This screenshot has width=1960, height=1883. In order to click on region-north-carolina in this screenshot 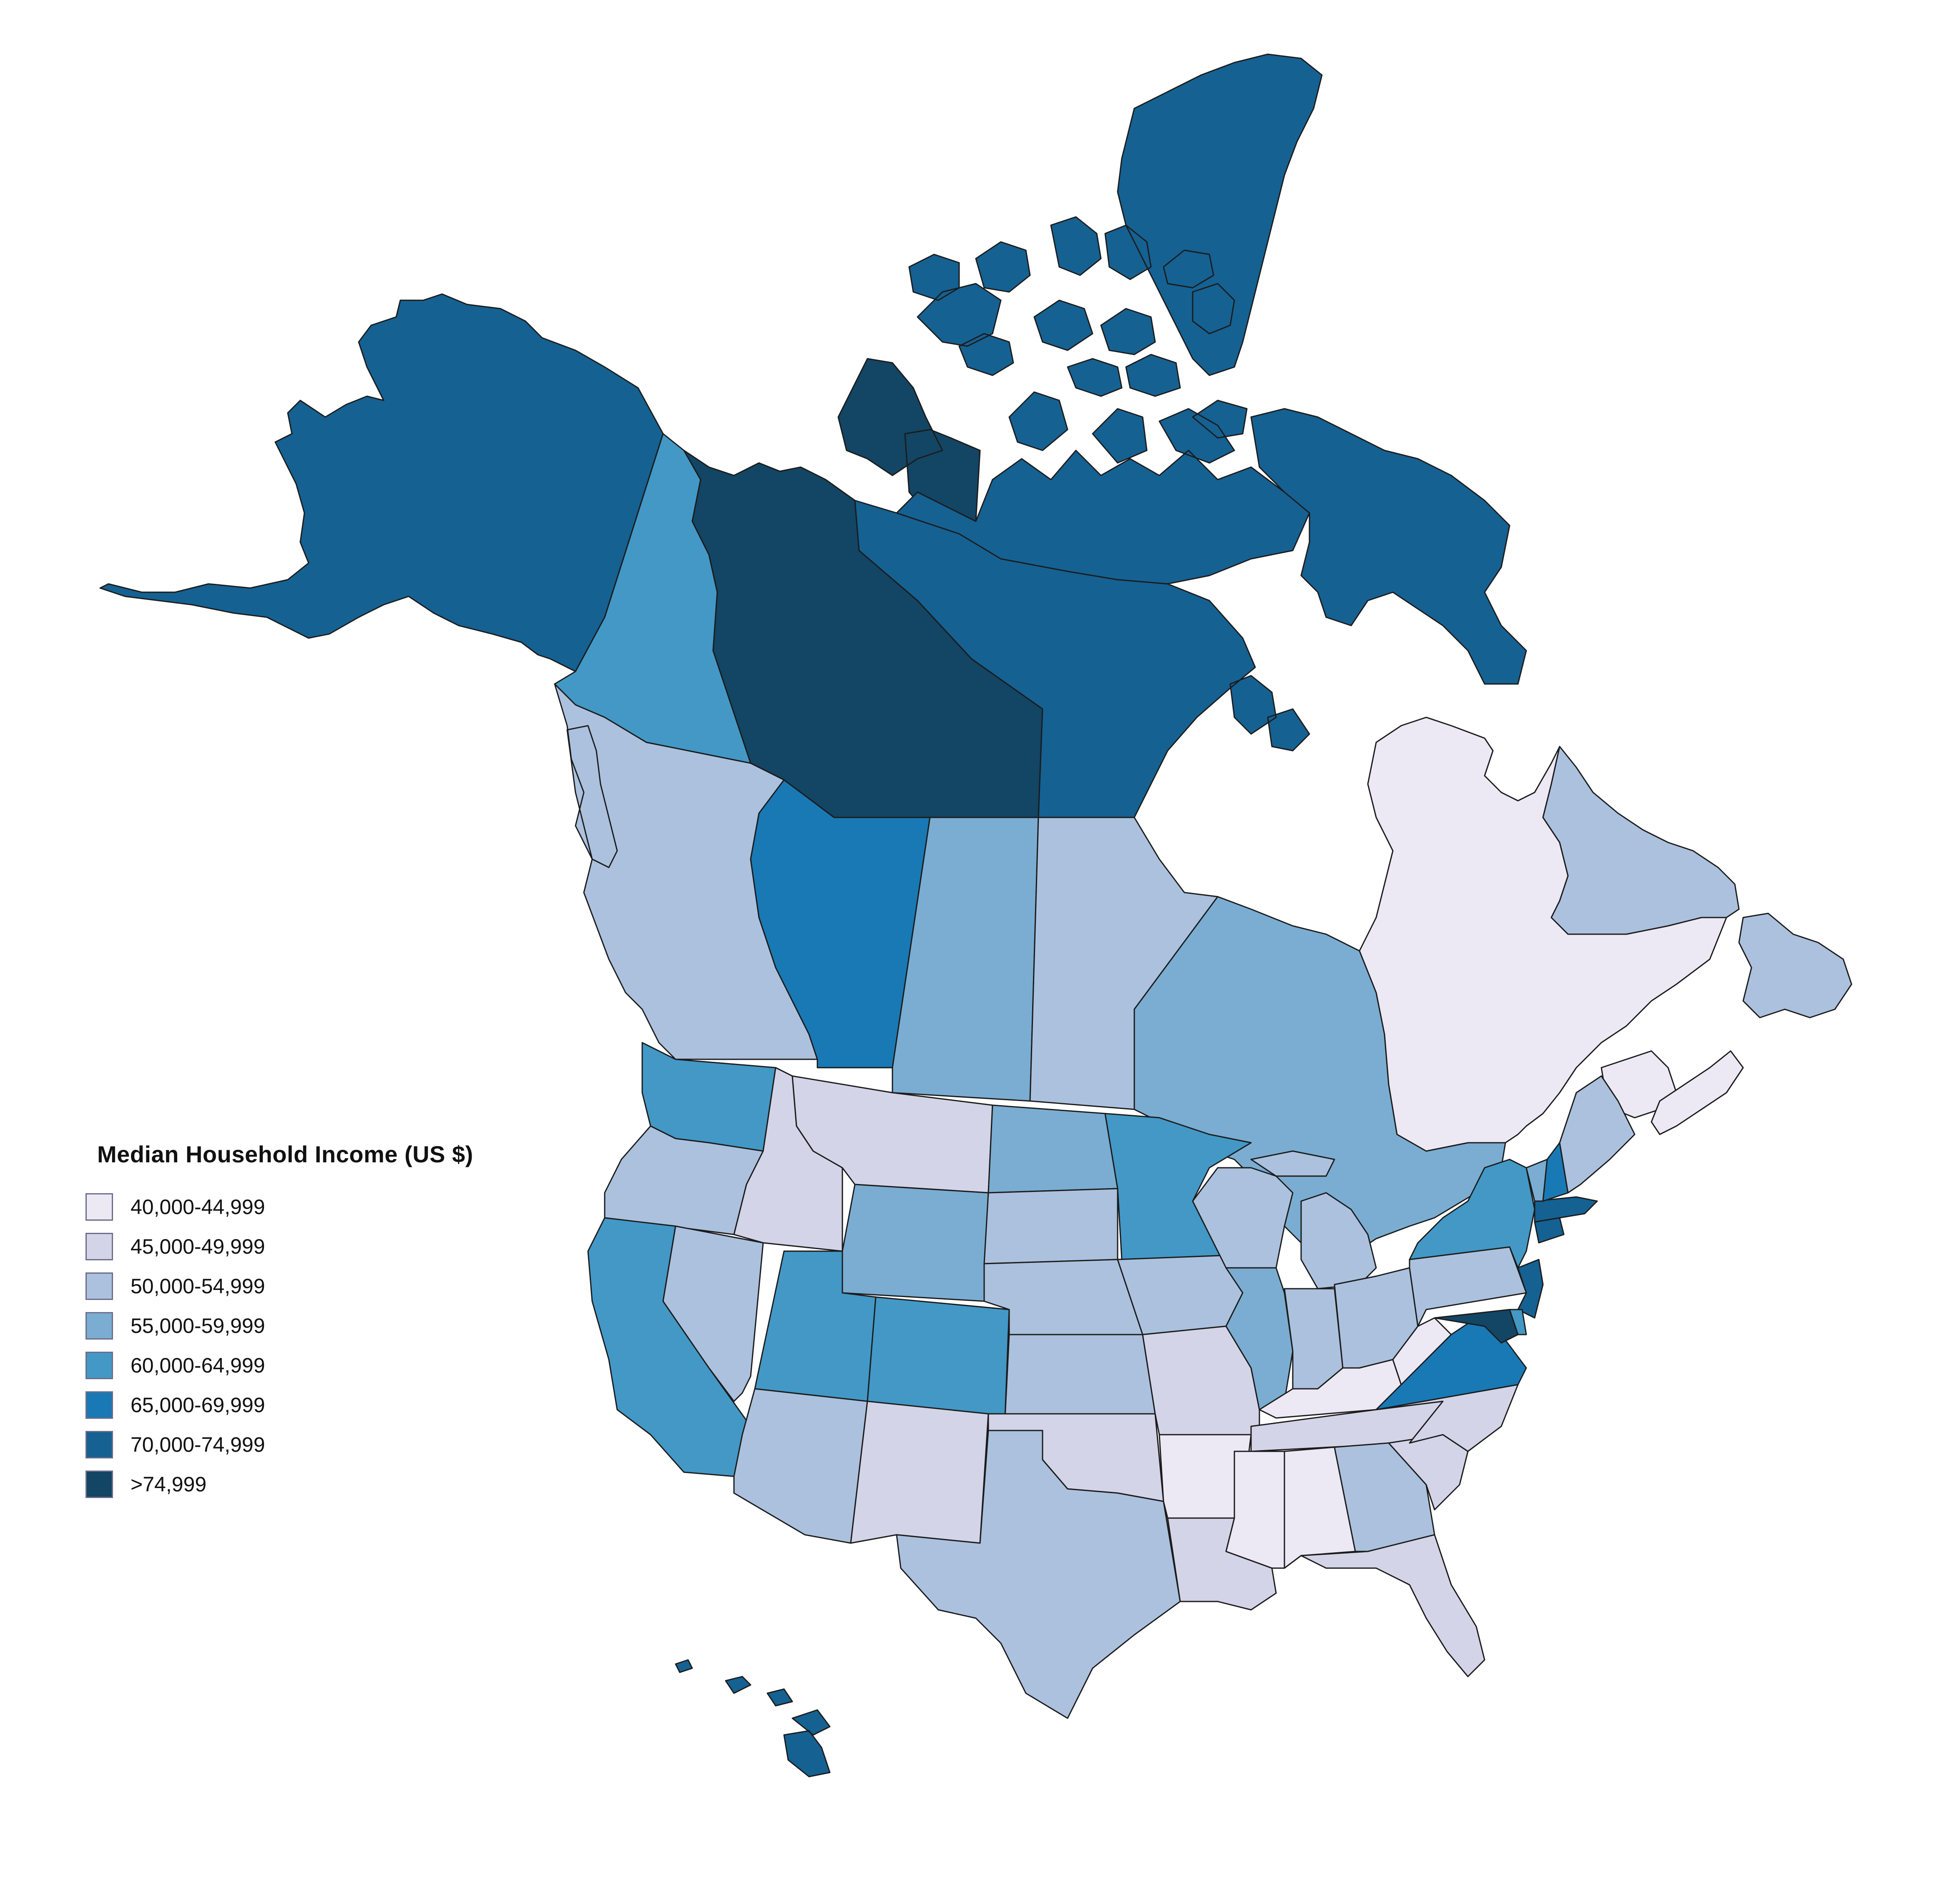, I will do `click(1447, 1418)`.